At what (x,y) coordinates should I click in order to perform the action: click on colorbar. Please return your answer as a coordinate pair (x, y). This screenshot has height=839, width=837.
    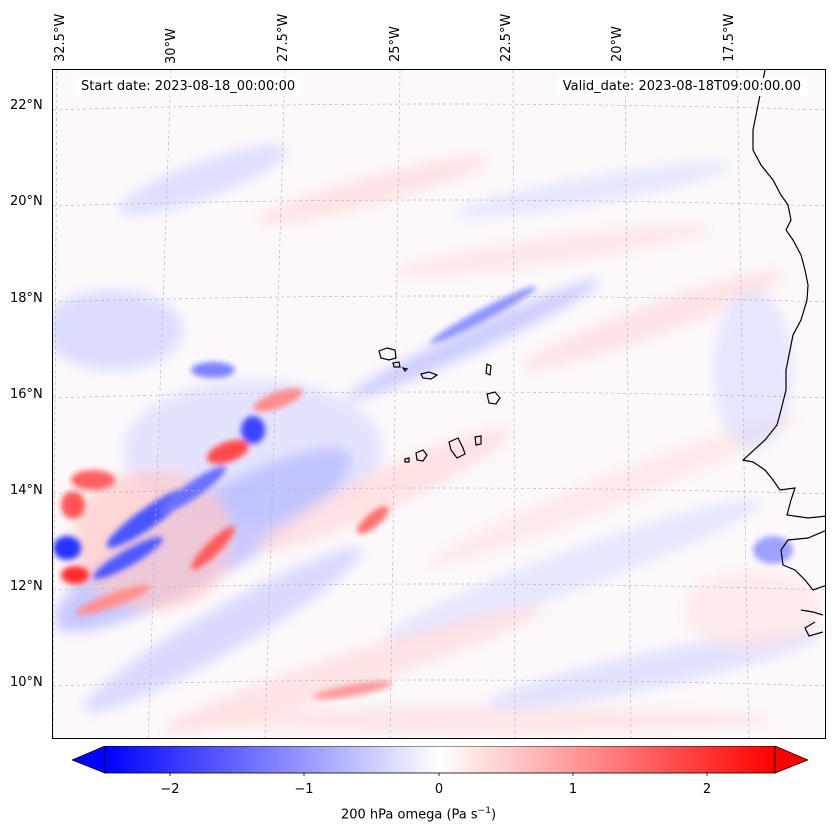
    Looking at the image, I should click on (440, 761).